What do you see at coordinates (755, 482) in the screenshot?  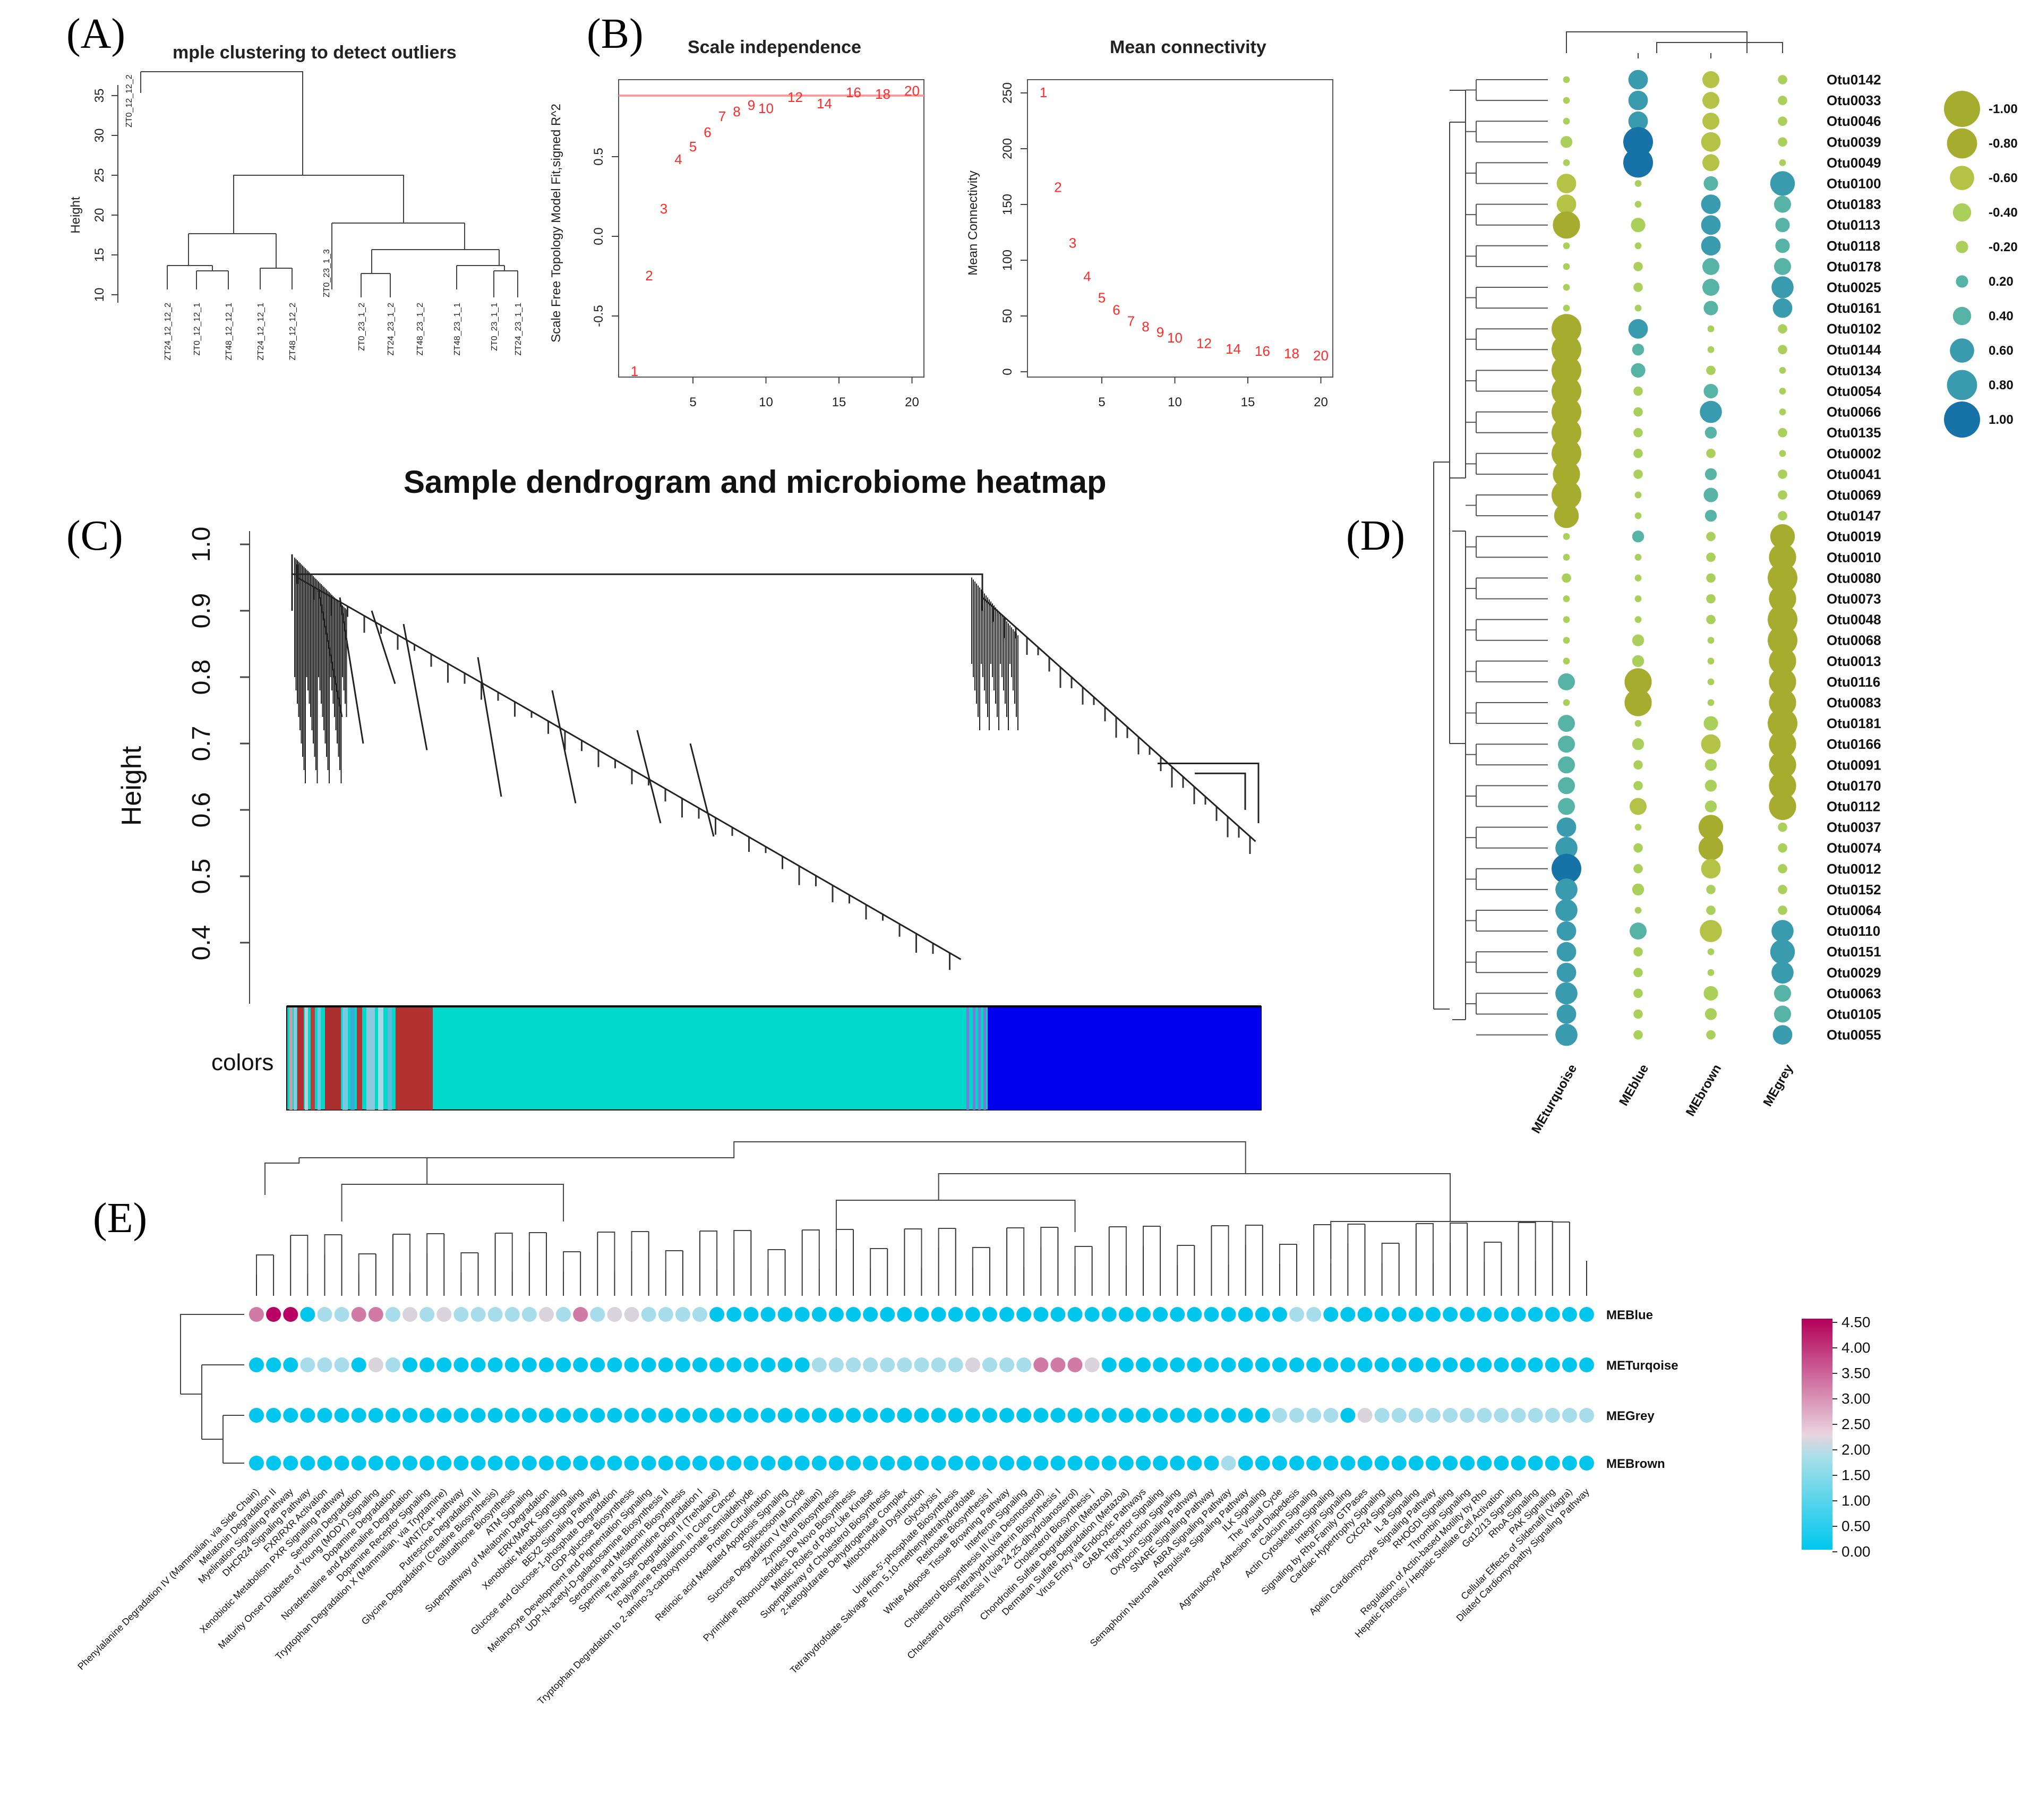 I see `panel-c-title: Sample dendrogram and microbiome heatmap` at bounding box center [755, 482].